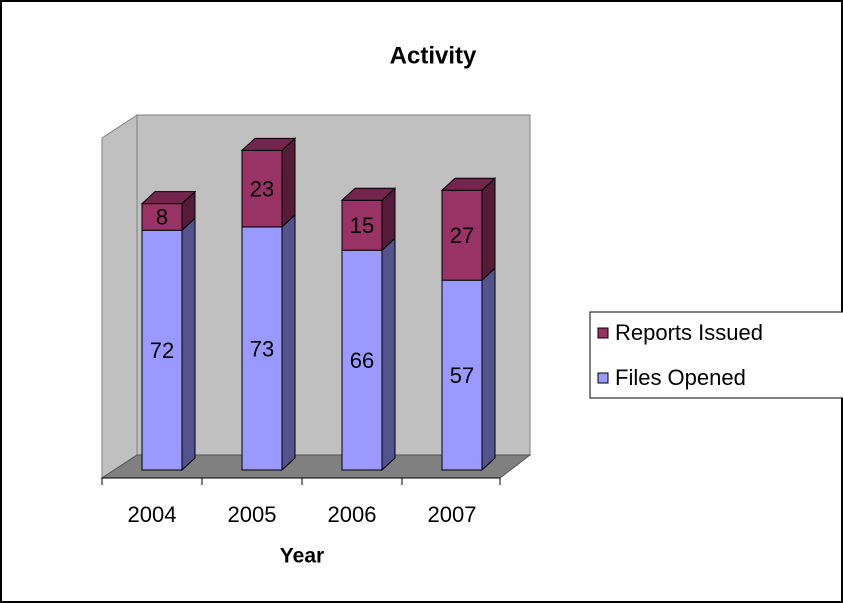 The width and height of the screenshot is (843, 603). I want to click on legend-label: Reports Issued, so click(689, 332).